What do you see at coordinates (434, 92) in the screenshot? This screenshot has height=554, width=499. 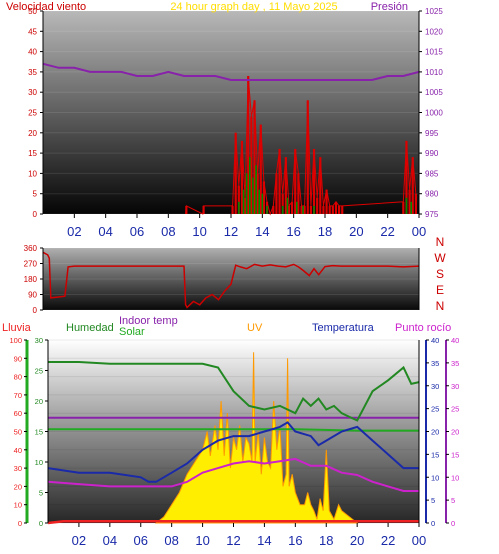 I see `p1-right-tick-label: 1005` at bounding box center [434, 92].